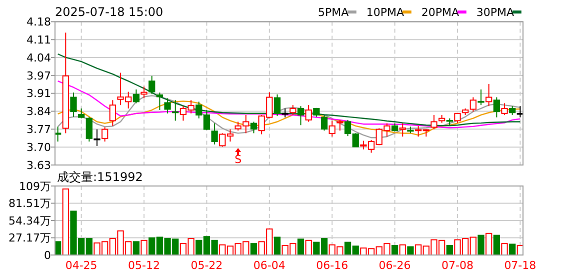 The width and height of the screenshot is (578, 276). What do you see at coordinates (289, 116) in the screenshot?
I see `line-series` at bounding box center [289, 116].